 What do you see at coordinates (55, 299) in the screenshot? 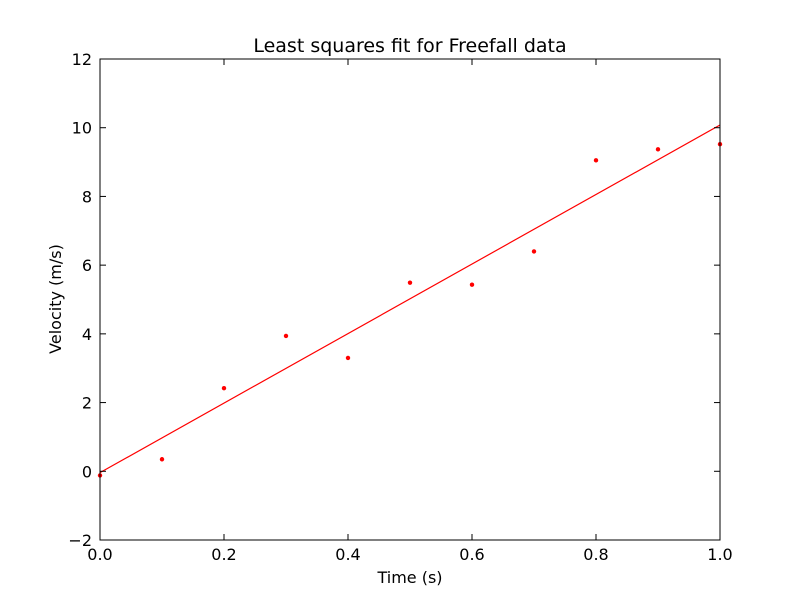
I see `y-axis-label: Velocity (m/s)` at bounding box center [55, 299].